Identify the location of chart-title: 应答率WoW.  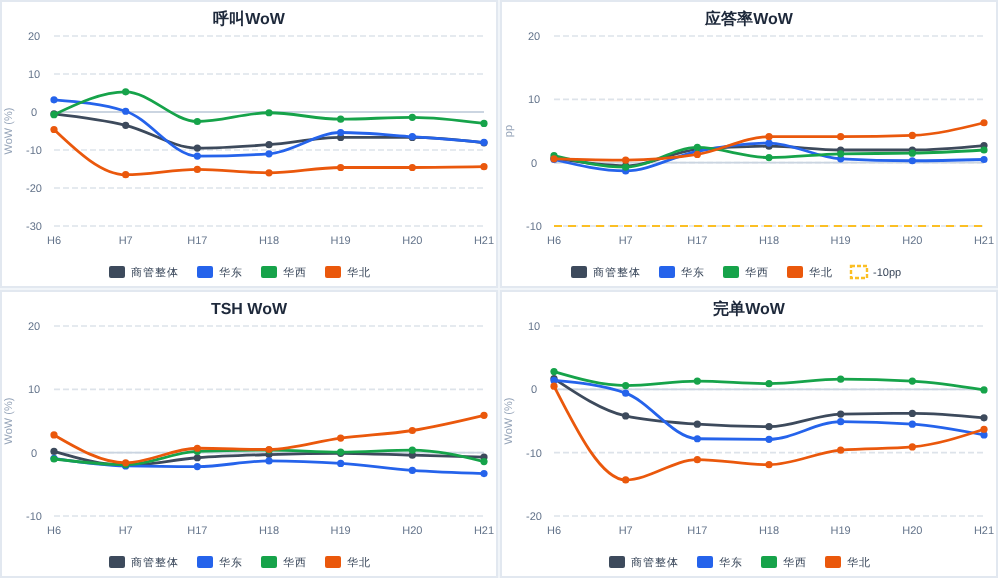
(748, 18).